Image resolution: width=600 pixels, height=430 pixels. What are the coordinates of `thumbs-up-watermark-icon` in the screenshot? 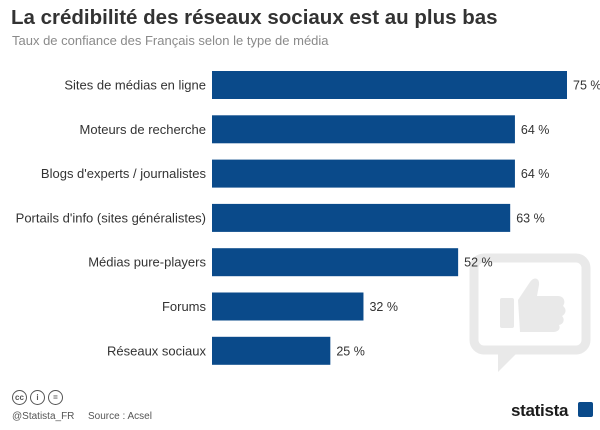 It's located at (530, 312).